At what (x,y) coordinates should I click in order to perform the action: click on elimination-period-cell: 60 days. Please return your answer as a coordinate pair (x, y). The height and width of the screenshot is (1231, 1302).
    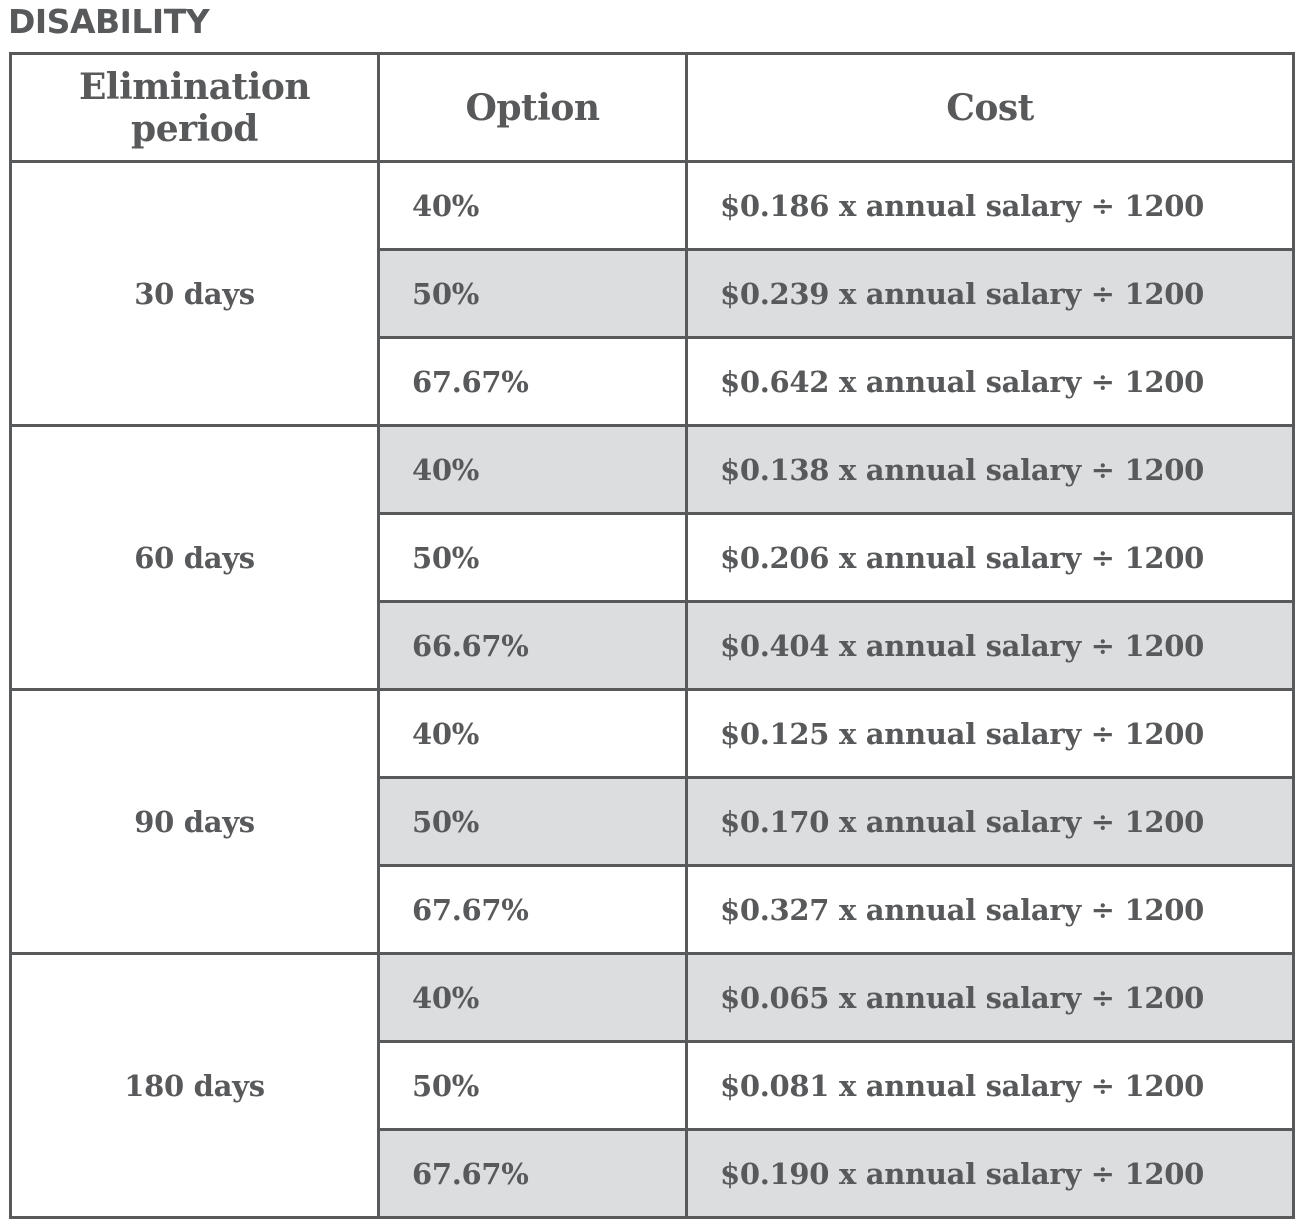
    Looking at the image, I should click on (194, 557).